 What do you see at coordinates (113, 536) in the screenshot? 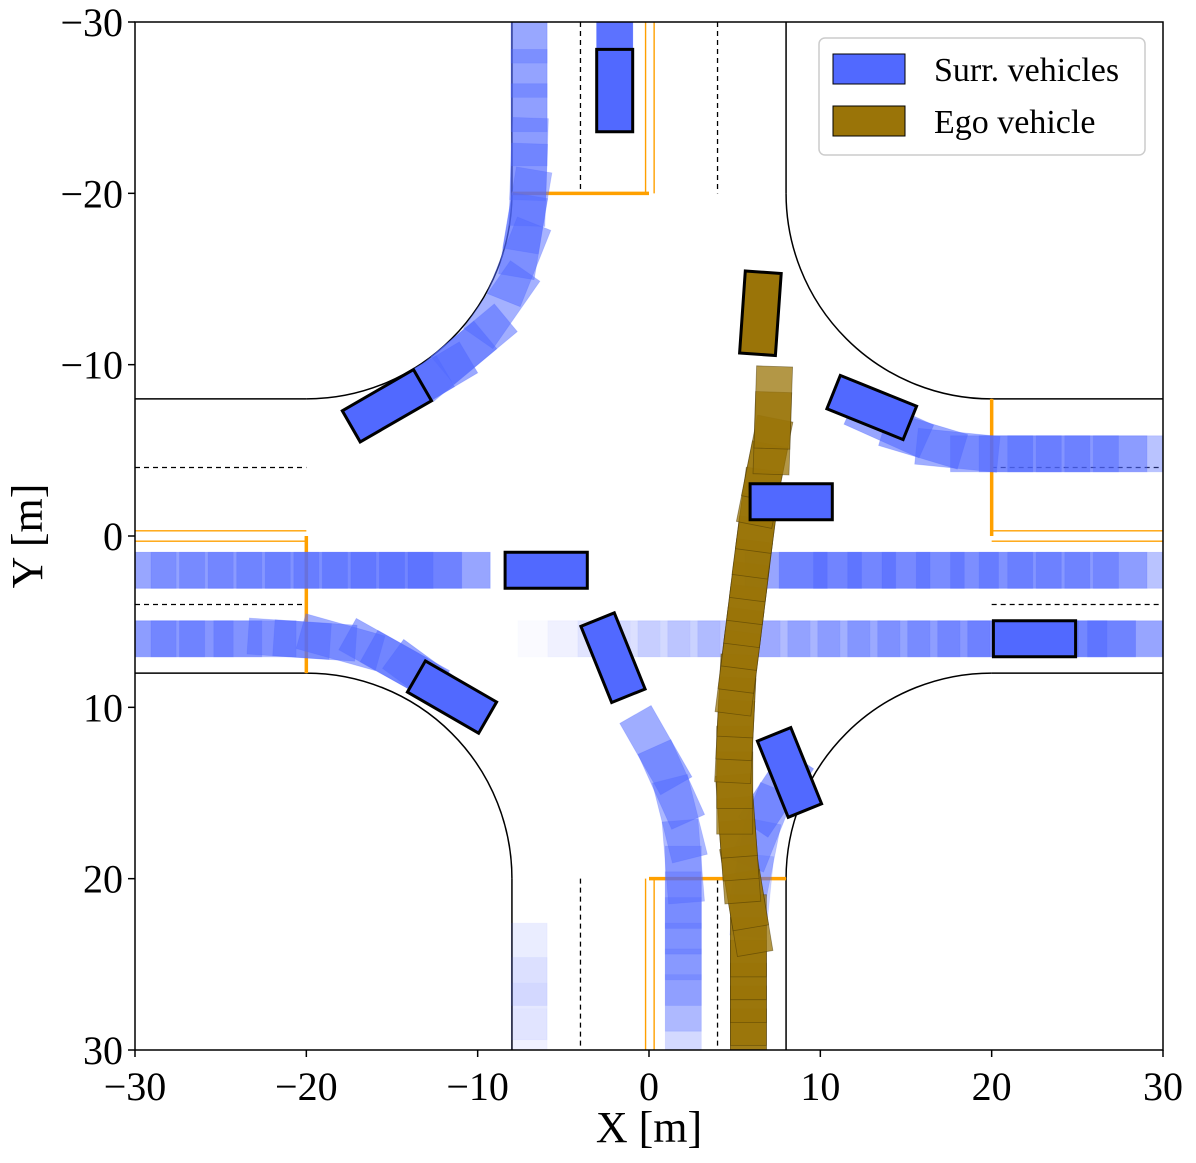
I see `y-tick-label: 0` at bounding box center [113, 536].